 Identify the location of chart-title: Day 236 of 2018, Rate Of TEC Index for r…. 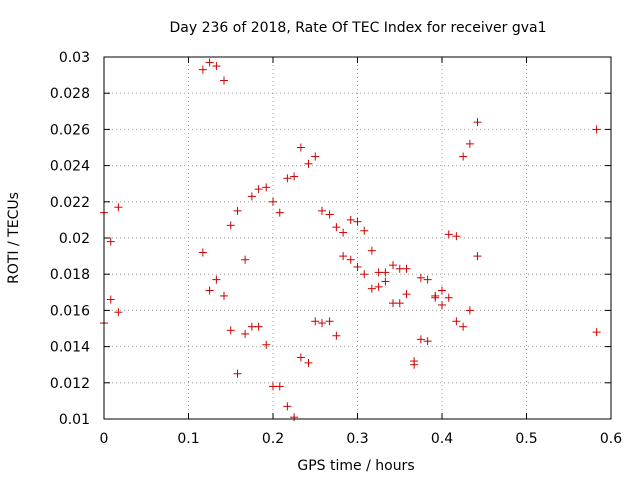
(357, 28).